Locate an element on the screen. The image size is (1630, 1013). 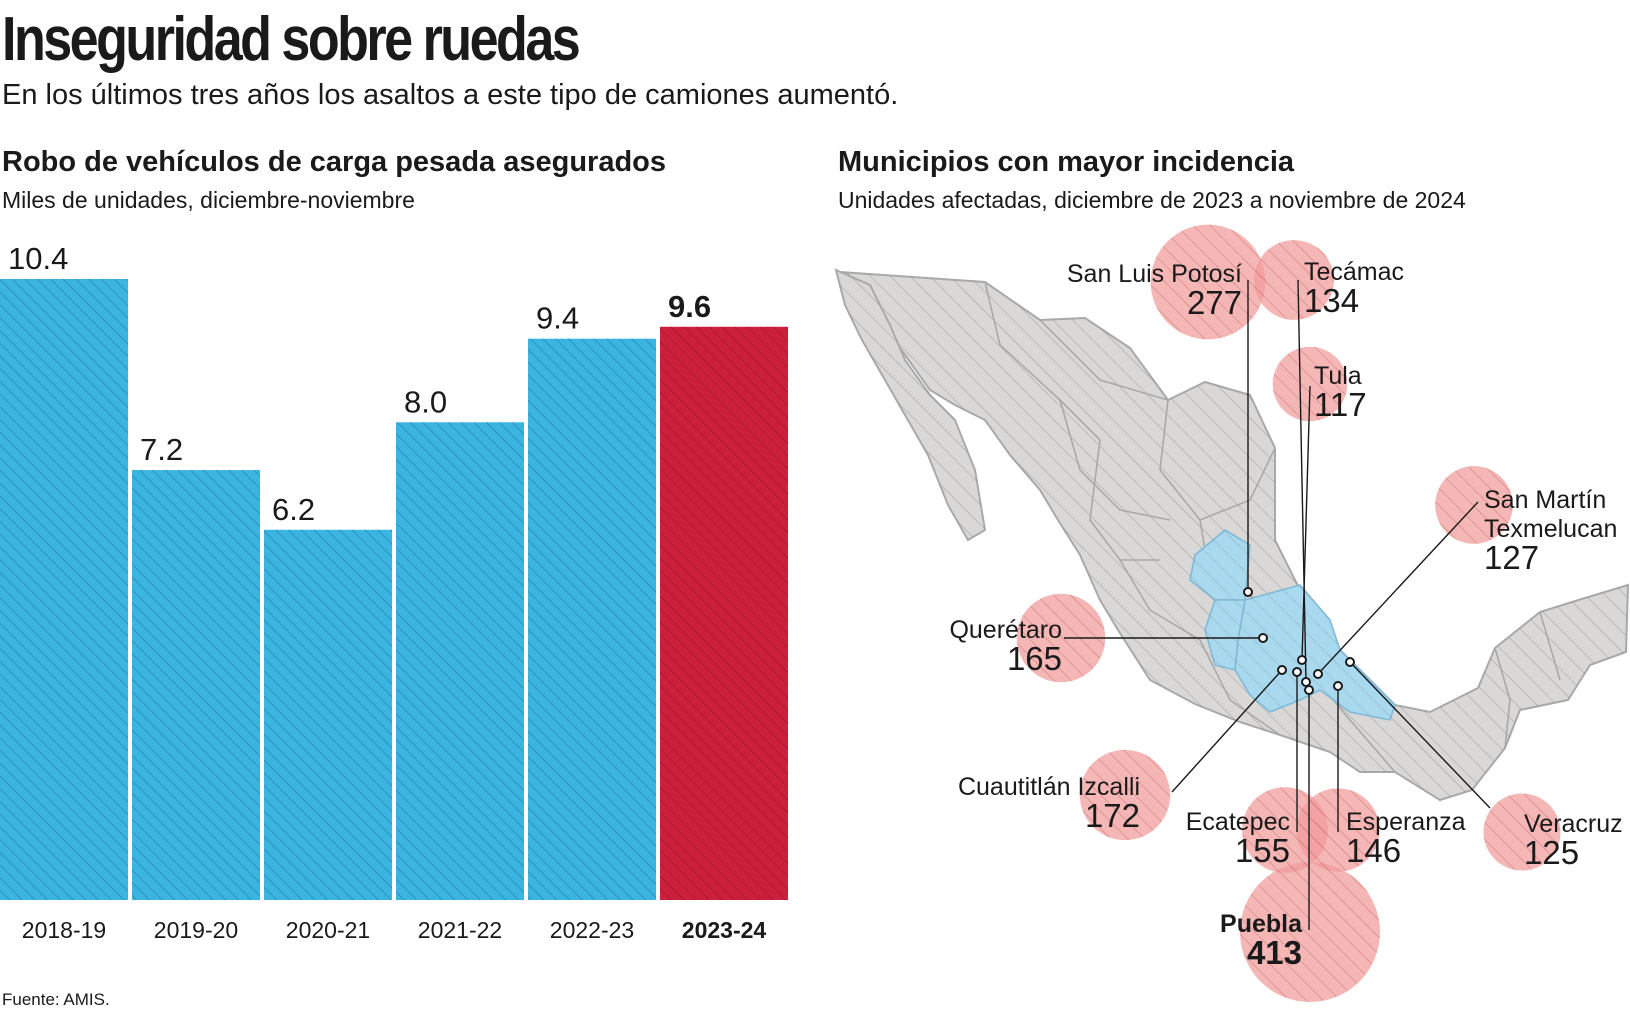
marker-san-luis-potosi is located at coordinates (1248, 592).